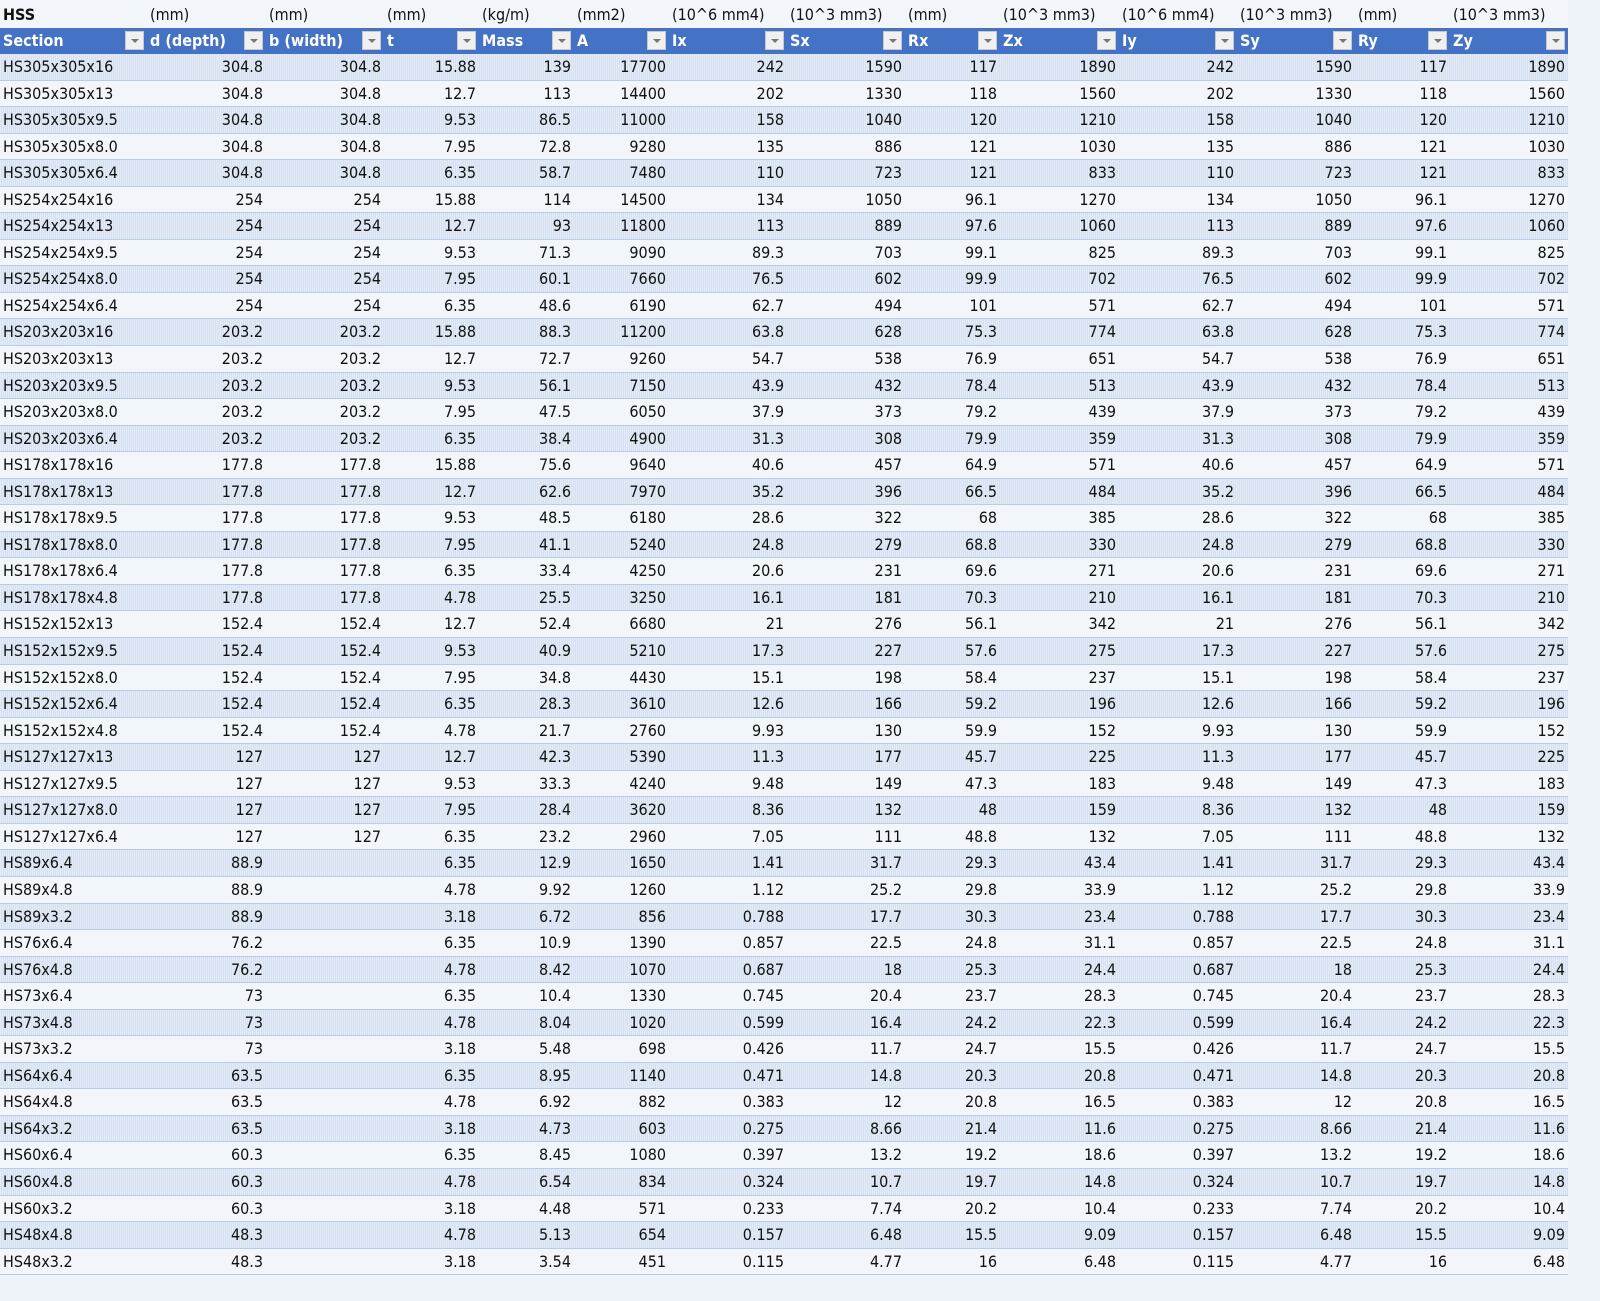 The image size is (1600, 1301). What do you see at coordinates (647, 544) in the screenshot?
I see `value-cell: 5240` at bounding box center [647, 544].